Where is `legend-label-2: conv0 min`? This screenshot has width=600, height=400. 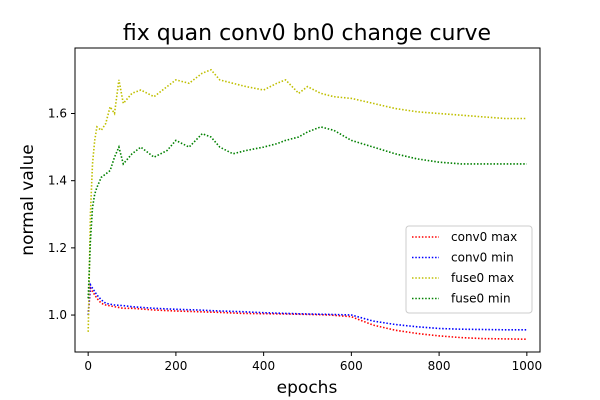 legend-label-2: conv0 min is located at coordinates (482, 258).